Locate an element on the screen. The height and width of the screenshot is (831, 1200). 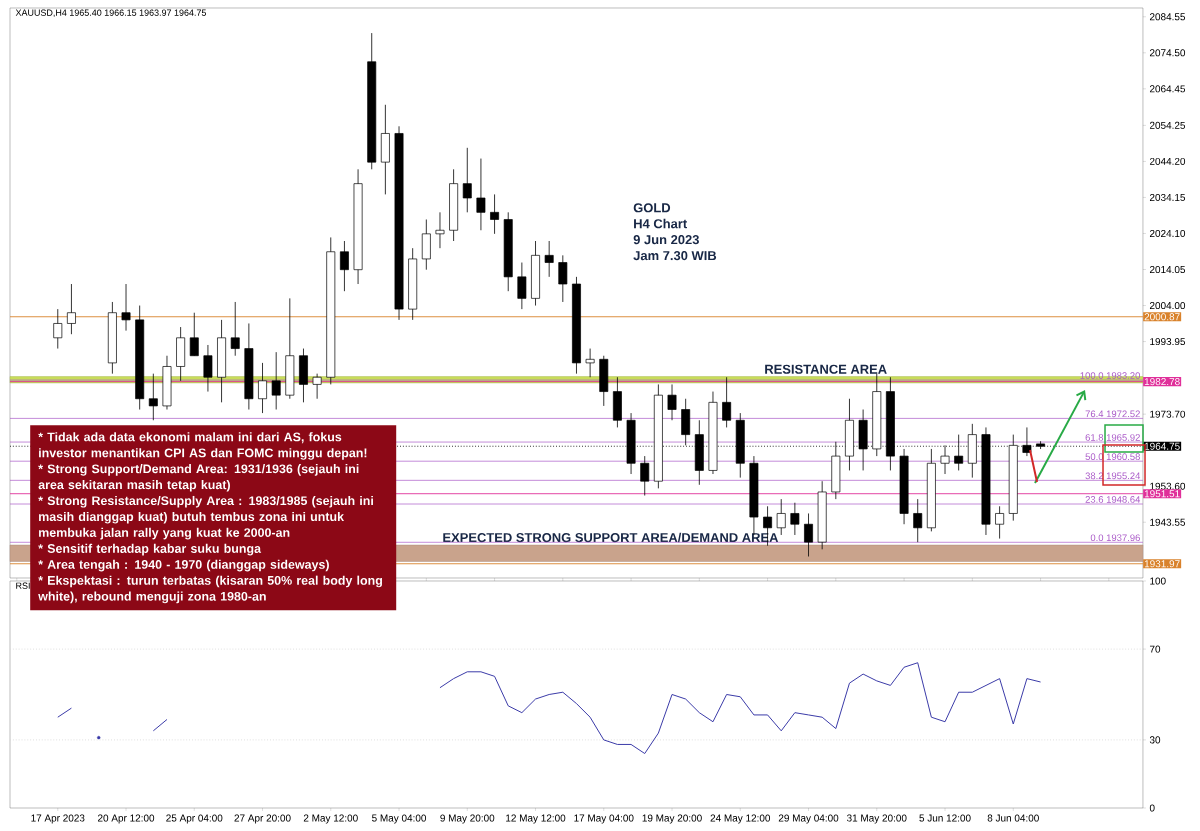
y-tick-label: 2064.45 is located at coordinates (1167, 89).